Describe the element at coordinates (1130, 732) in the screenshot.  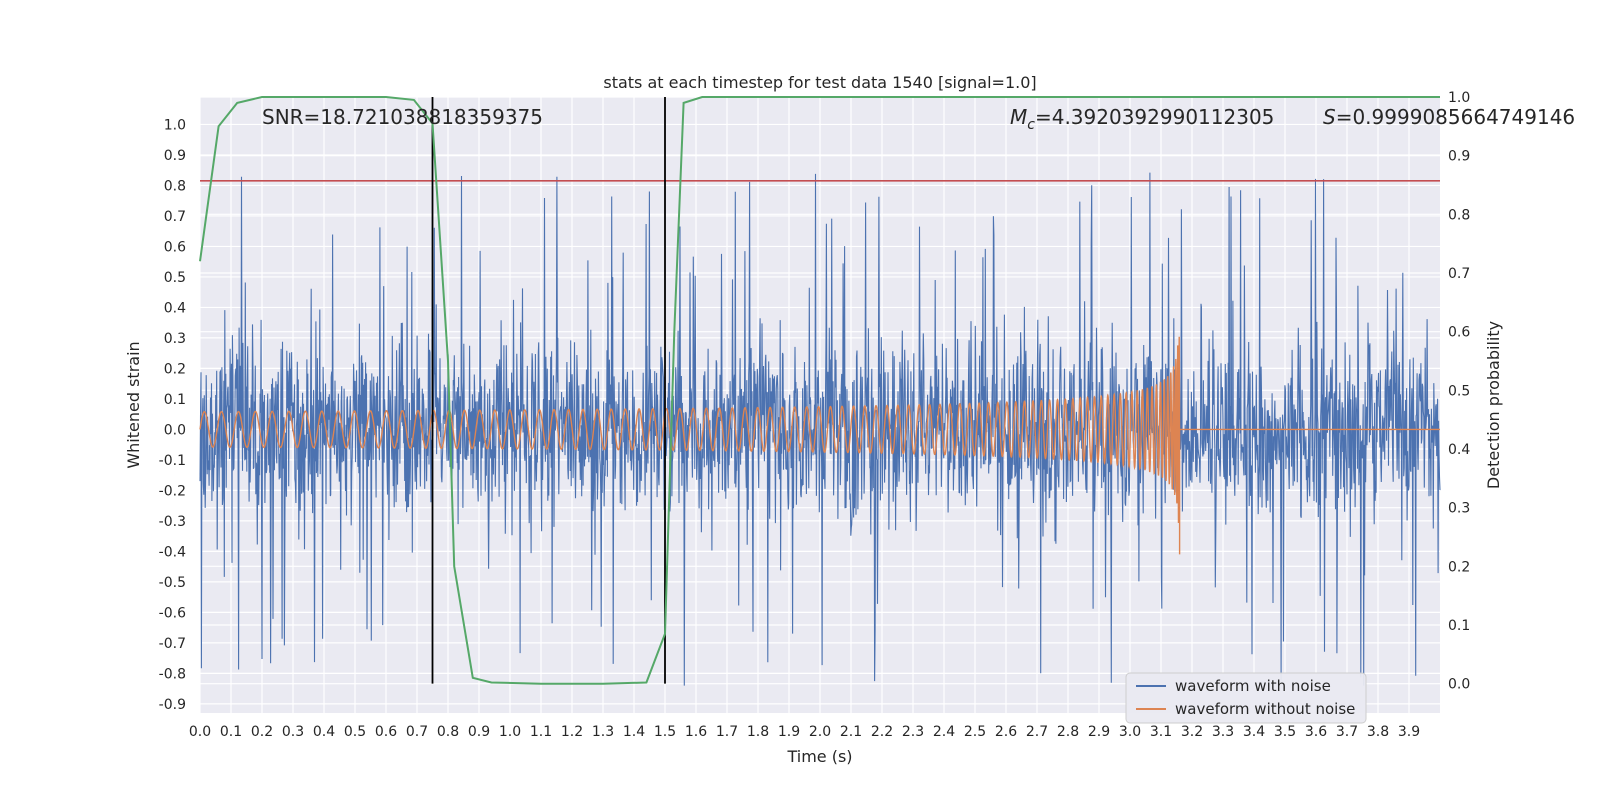
I see `x-tick-label: 3.0` at that location.